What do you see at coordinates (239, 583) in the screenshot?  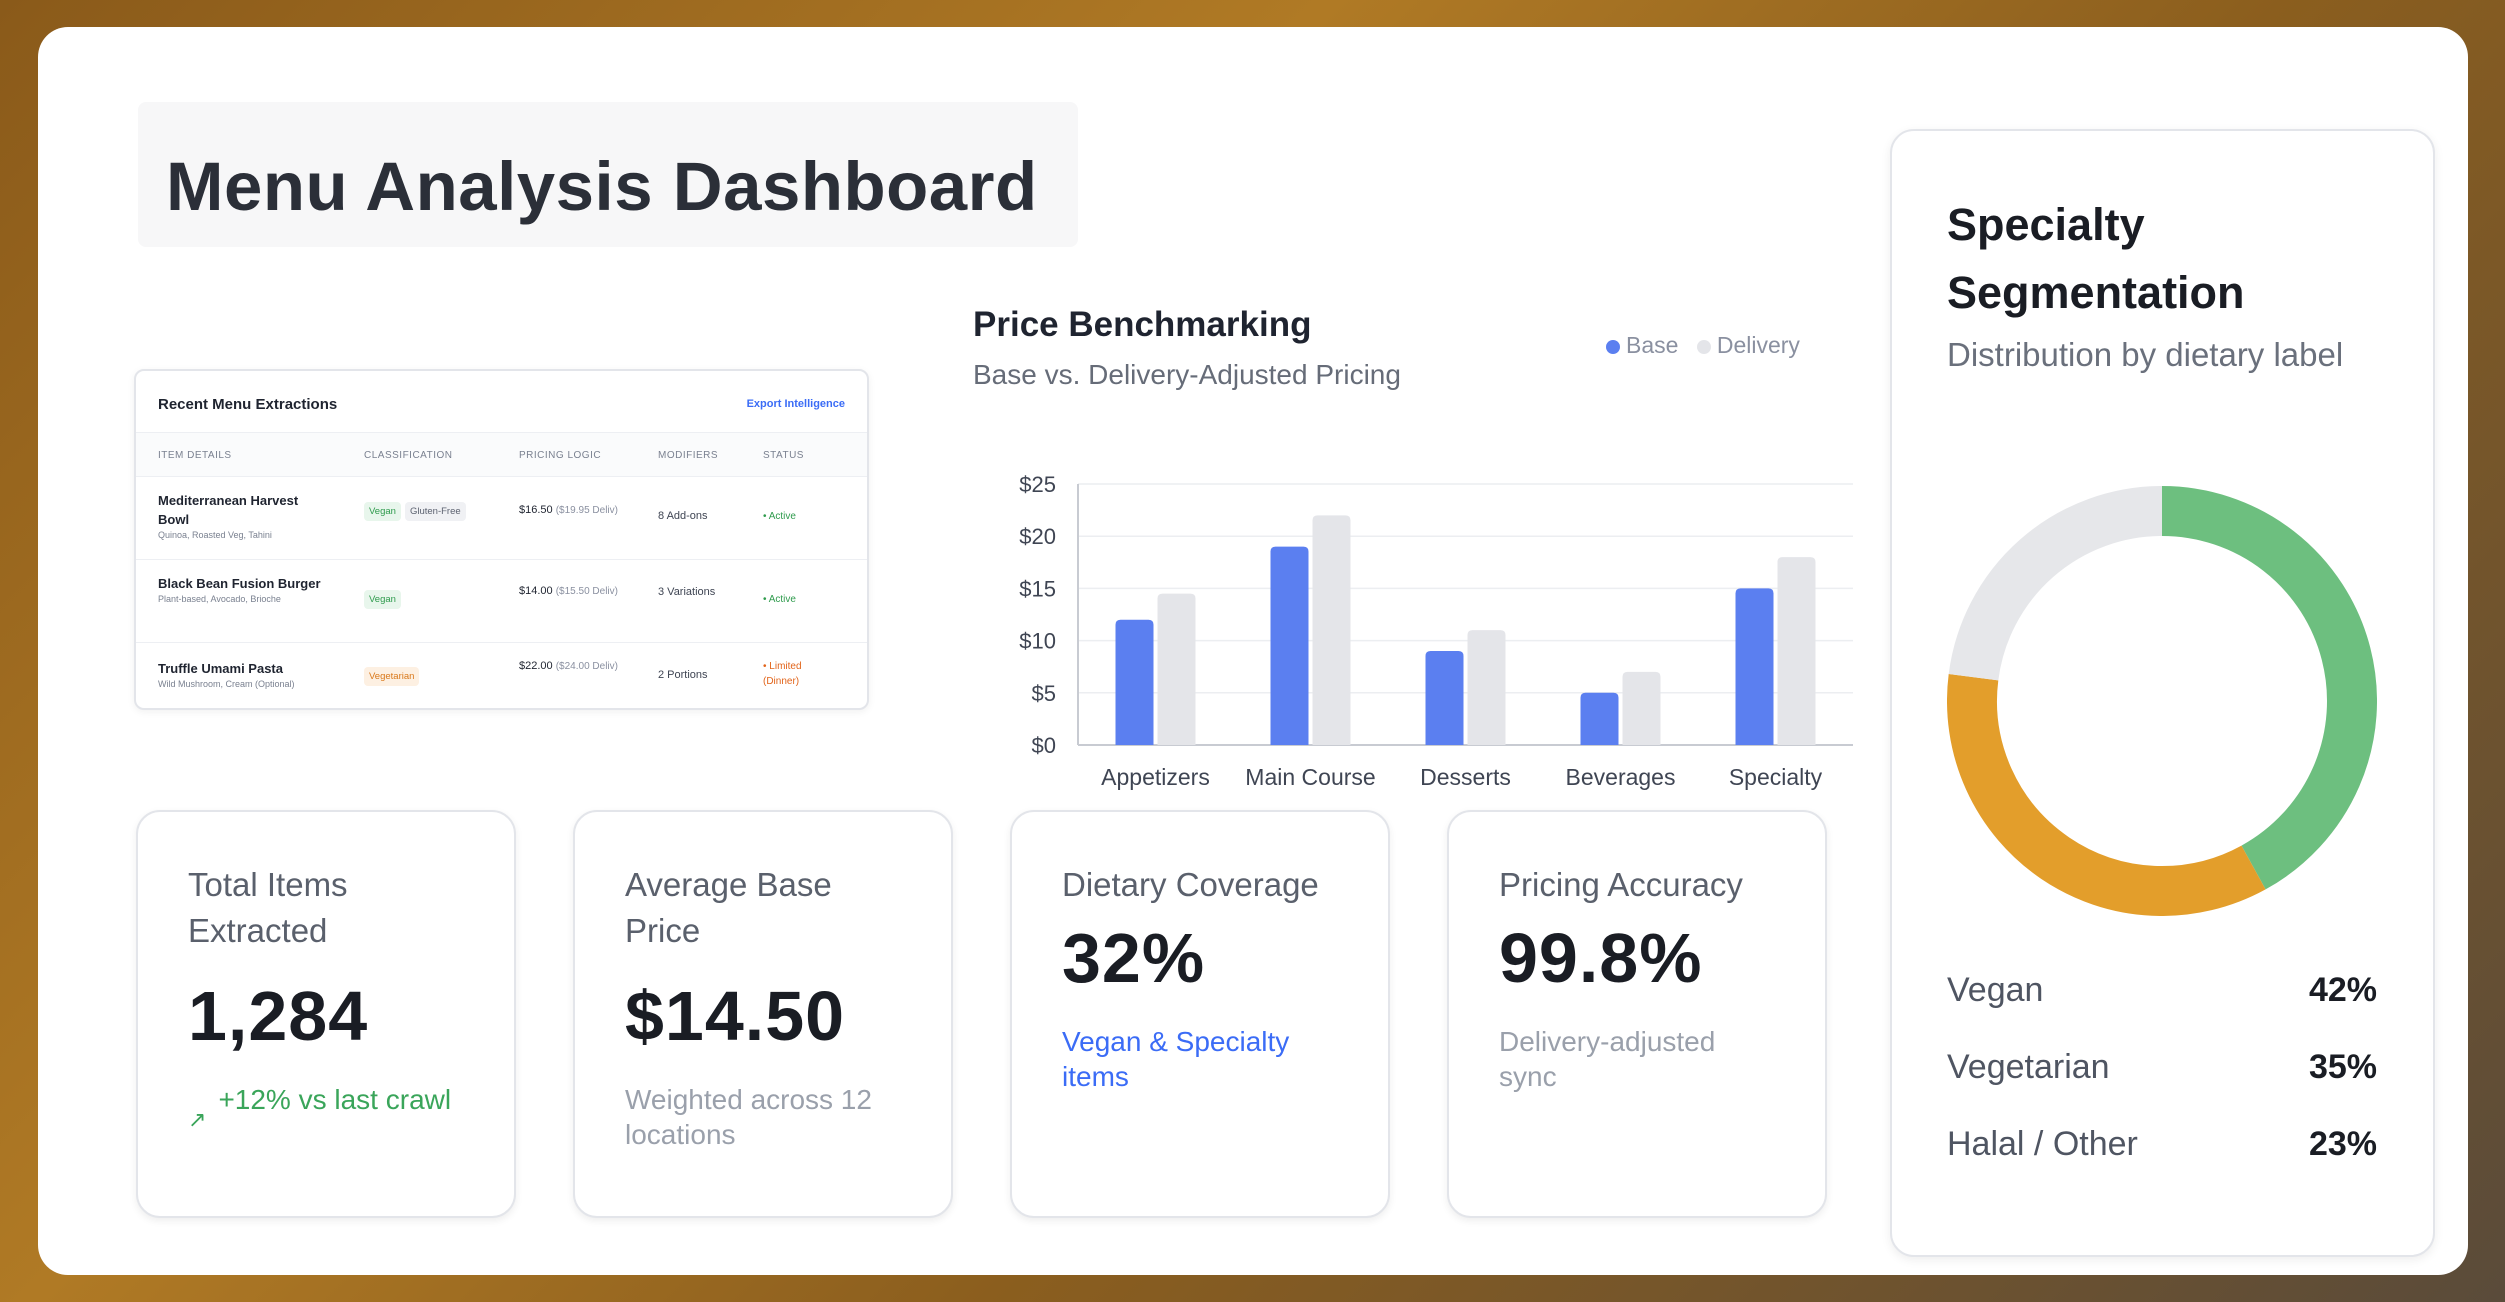 I see `item-name: Black Bean Fusion Burger` at bounding box center [239, 583].